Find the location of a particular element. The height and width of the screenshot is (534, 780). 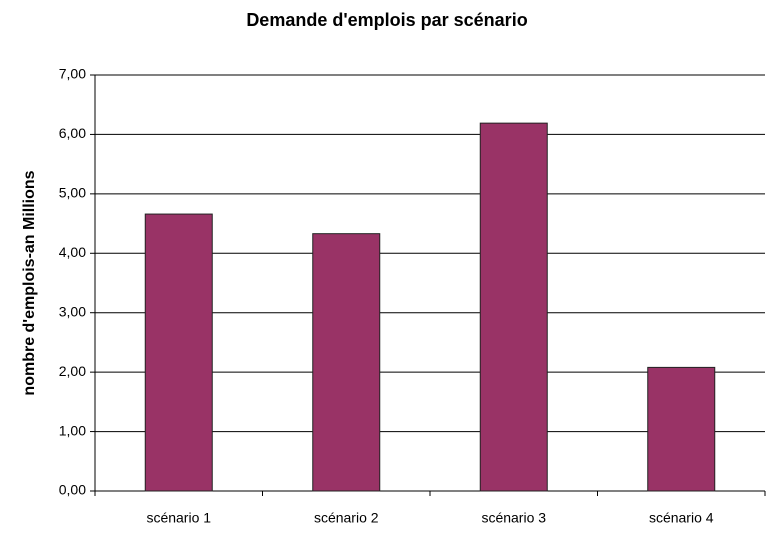

x-tick-label: scénario 3 is located at coordinates (513, 518).